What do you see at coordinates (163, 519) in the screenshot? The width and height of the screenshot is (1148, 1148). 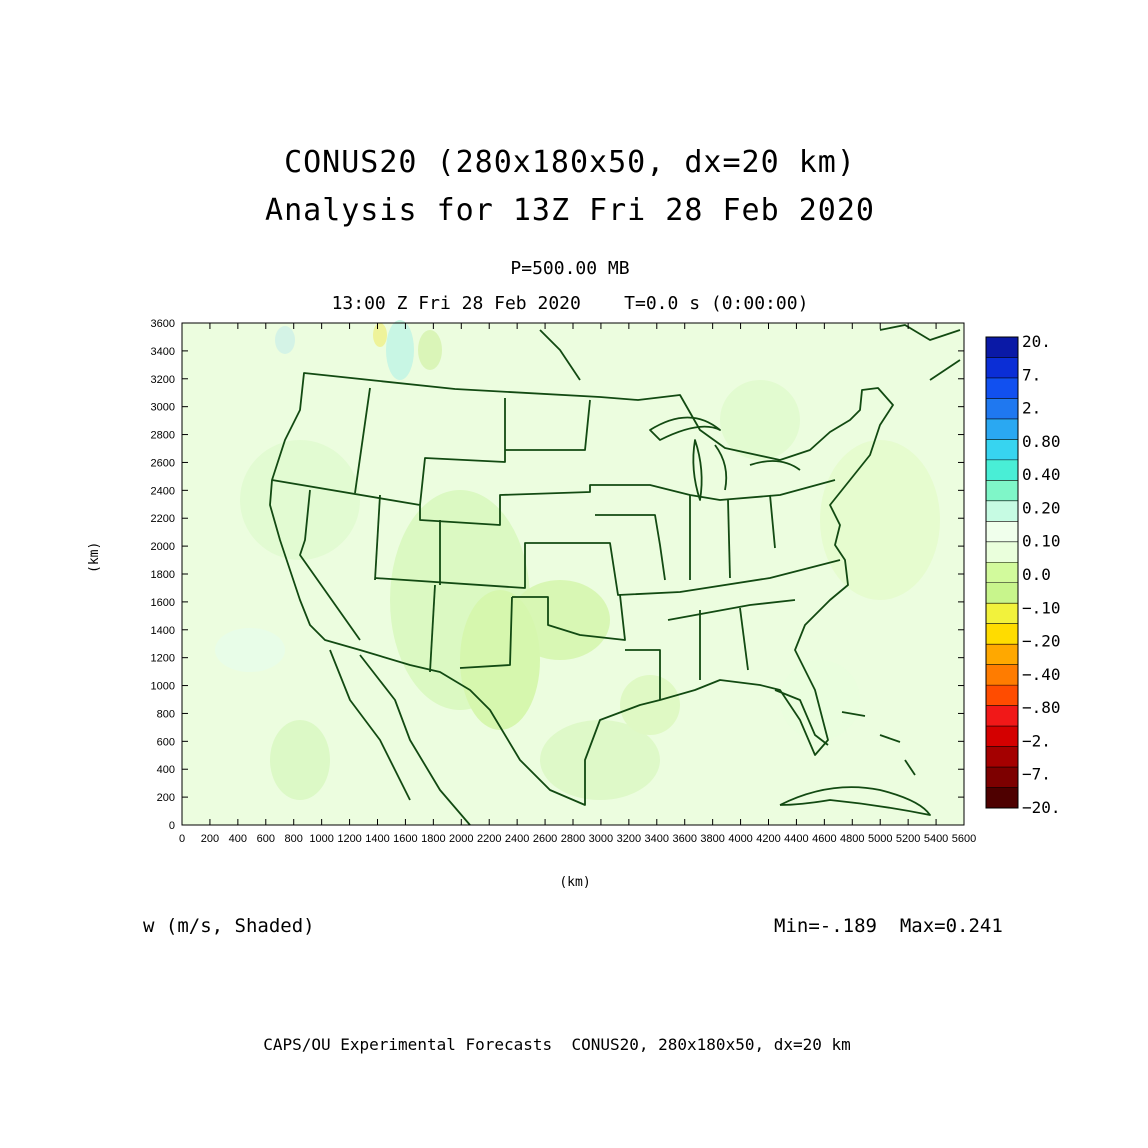 I see `y-tick-label: 2200` at bounding box center [163, 519].